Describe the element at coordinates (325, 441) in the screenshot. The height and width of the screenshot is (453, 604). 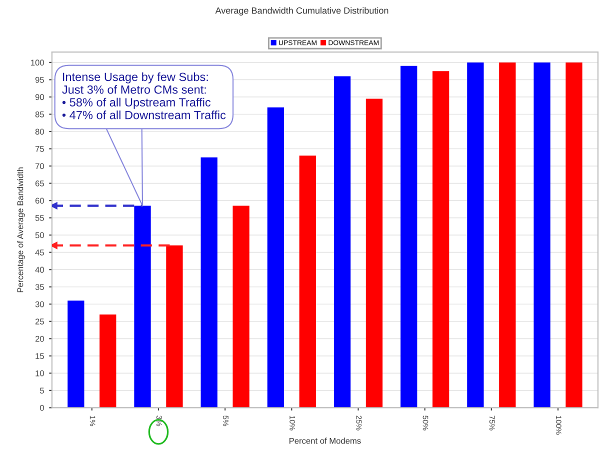
I see `x-axis-title: Percent of Modems` at that location.